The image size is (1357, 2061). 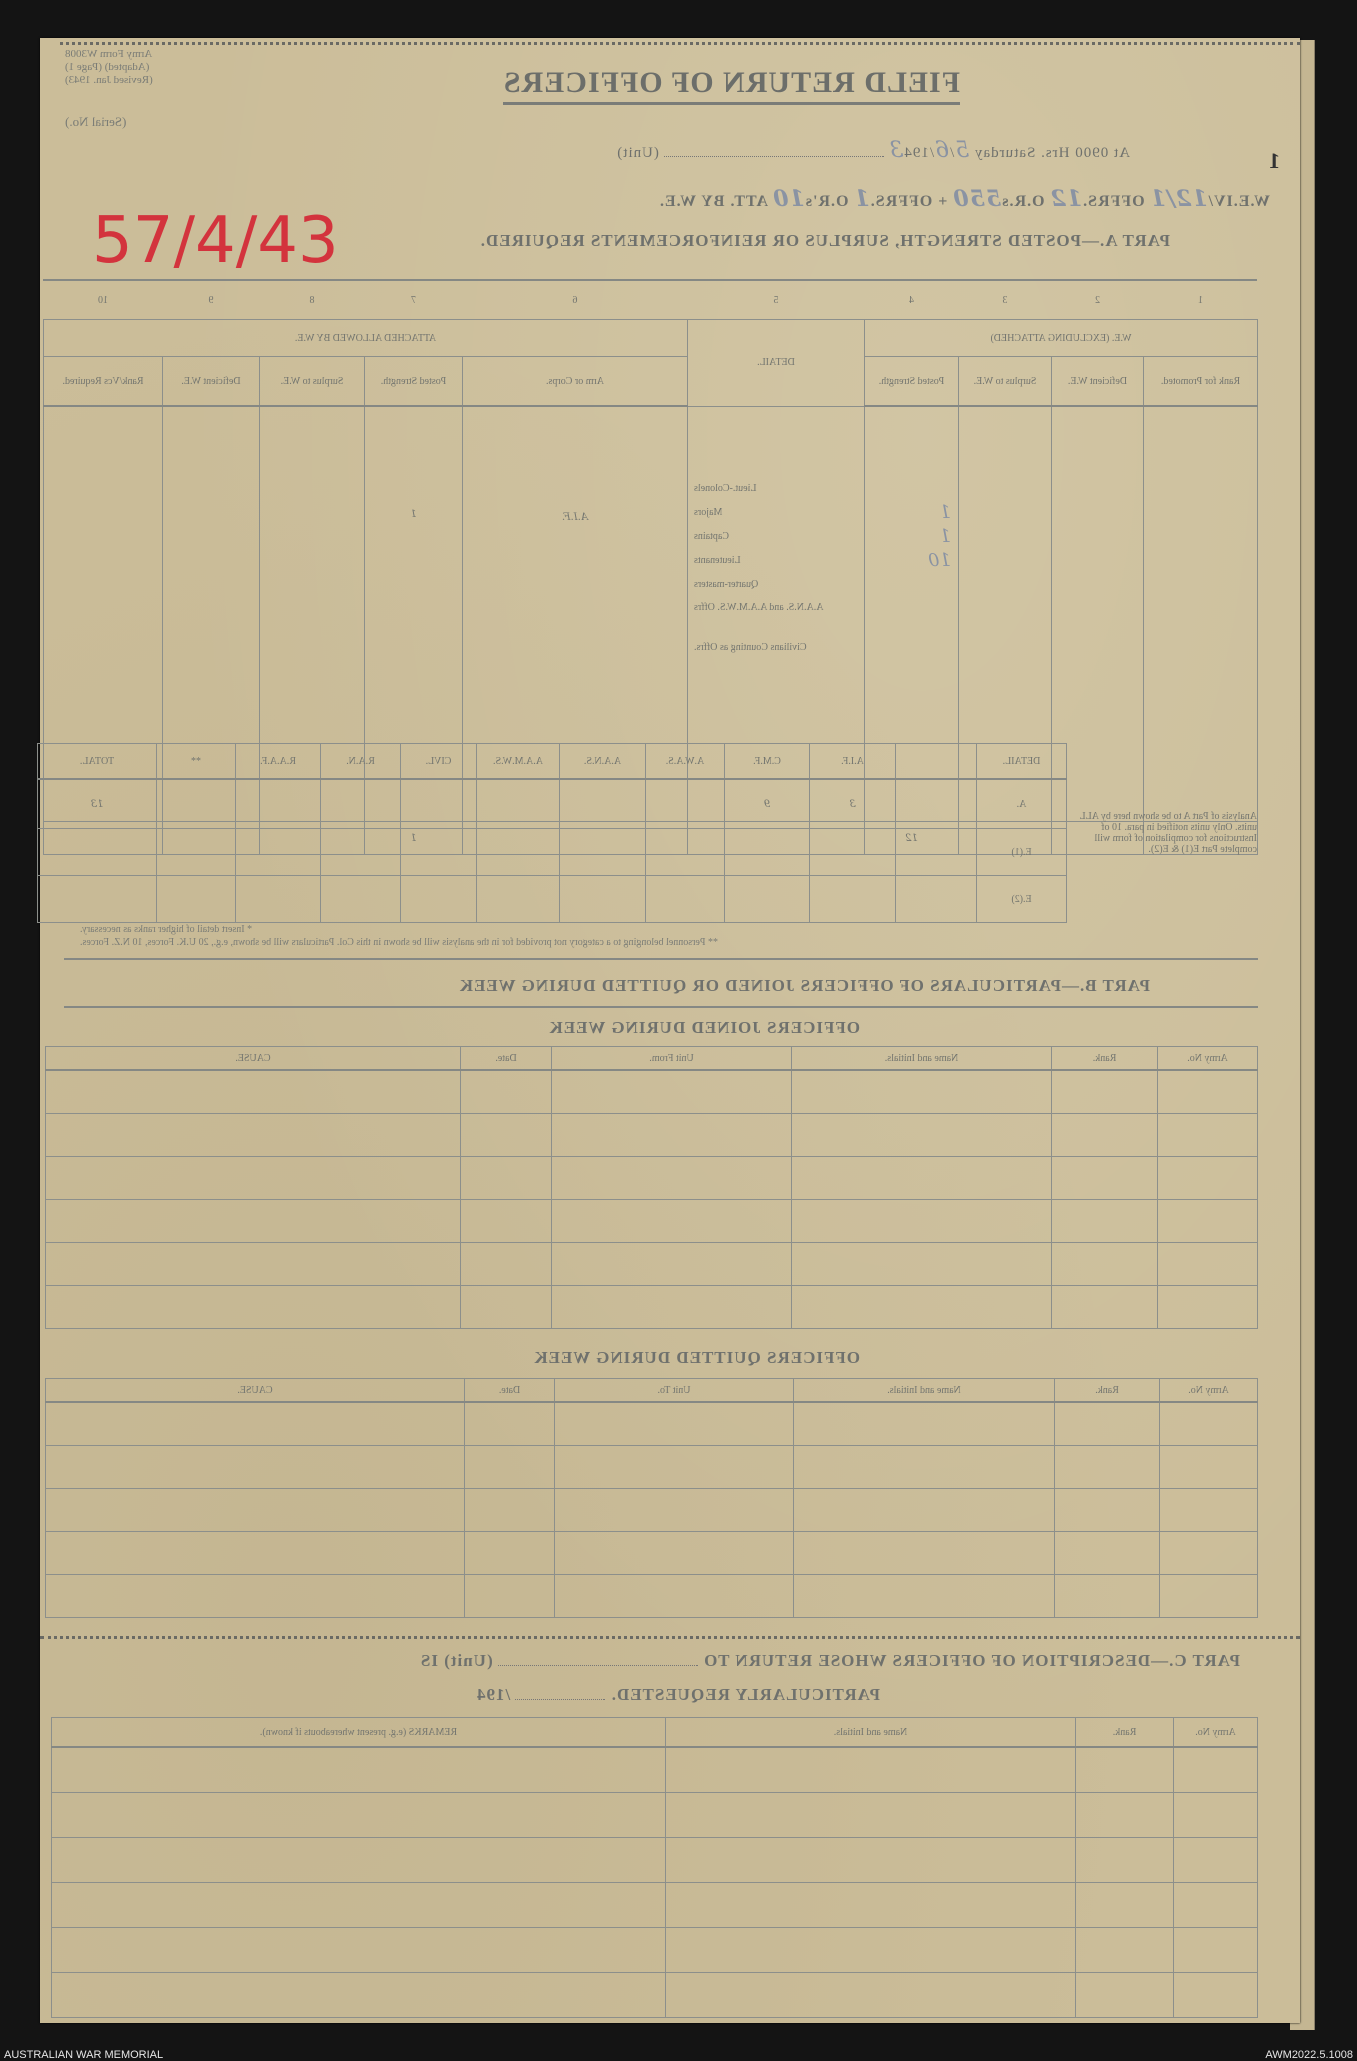 I want to click on table-row: 1 2 3 4 5 6 7 8 9 10, so click(x=650, y=300).